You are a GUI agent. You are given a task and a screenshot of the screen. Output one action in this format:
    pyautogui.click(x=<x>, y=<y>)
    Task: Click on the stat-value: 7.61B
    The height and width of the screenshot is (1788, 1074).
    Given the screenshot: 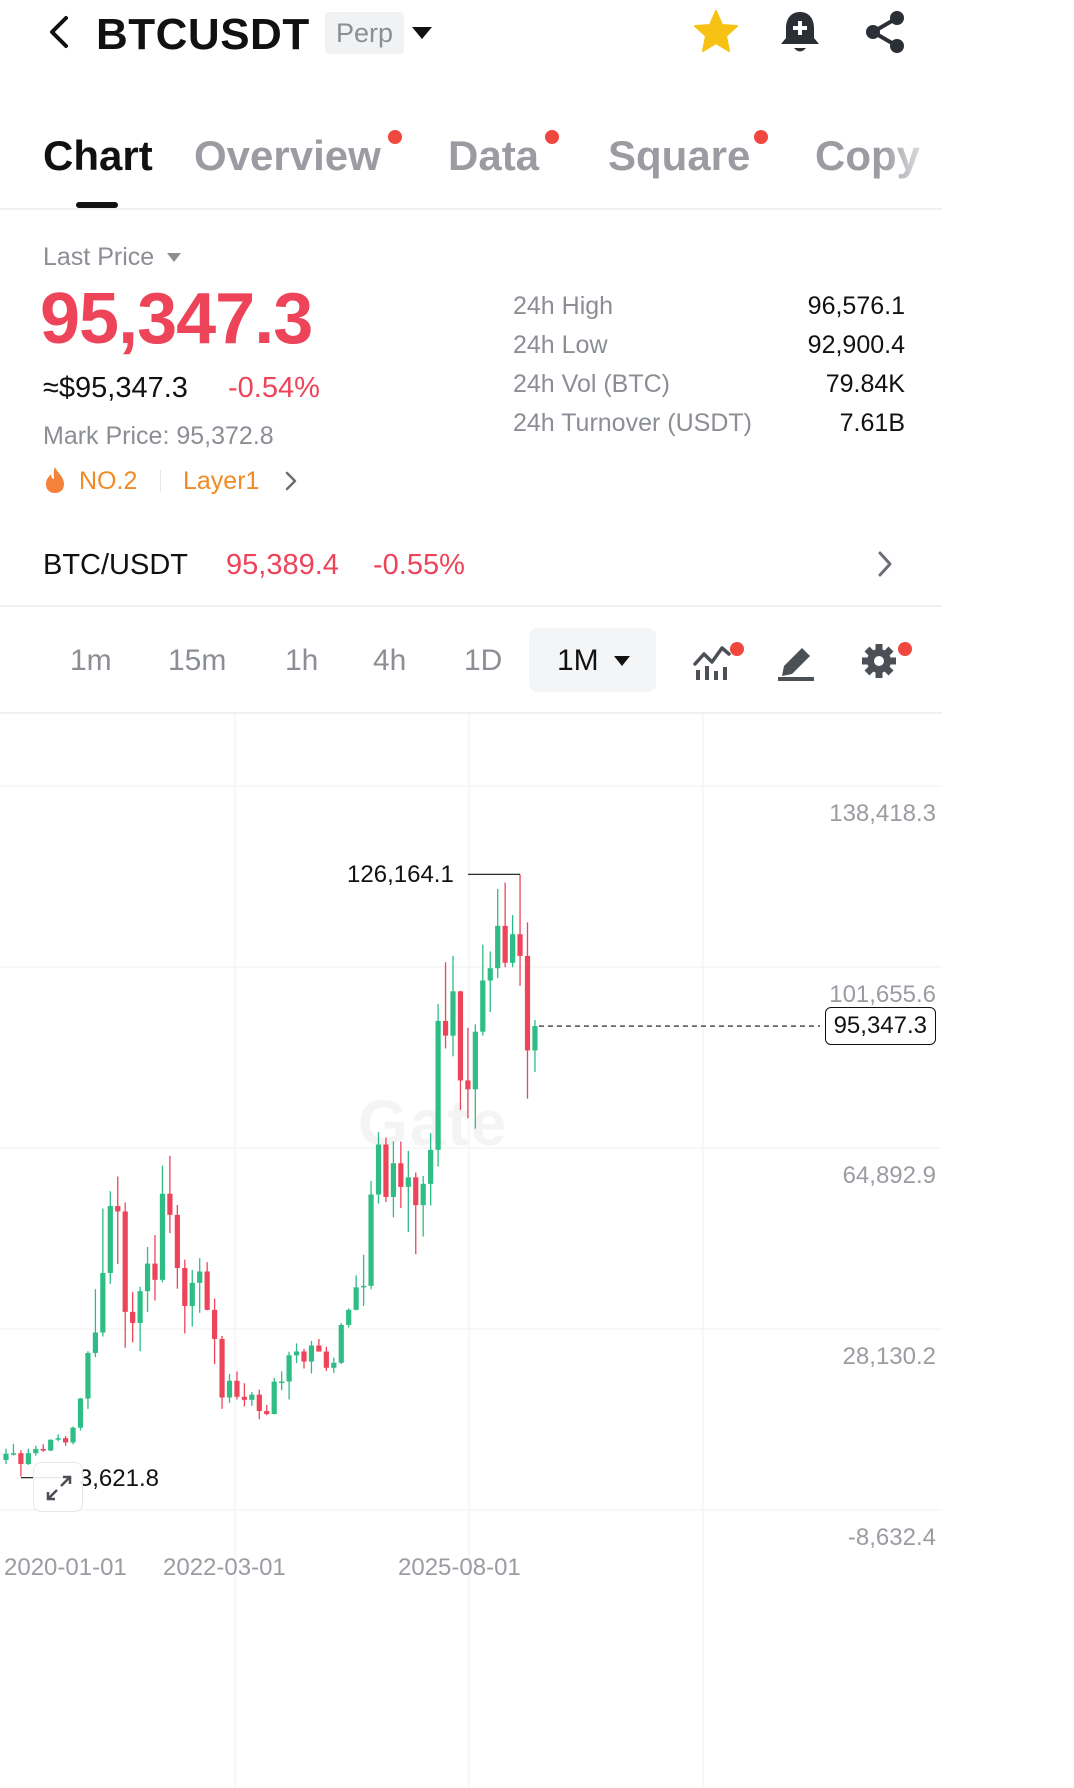 What is the action you would take?
    pyautogui.click(x=872, y=423)
    